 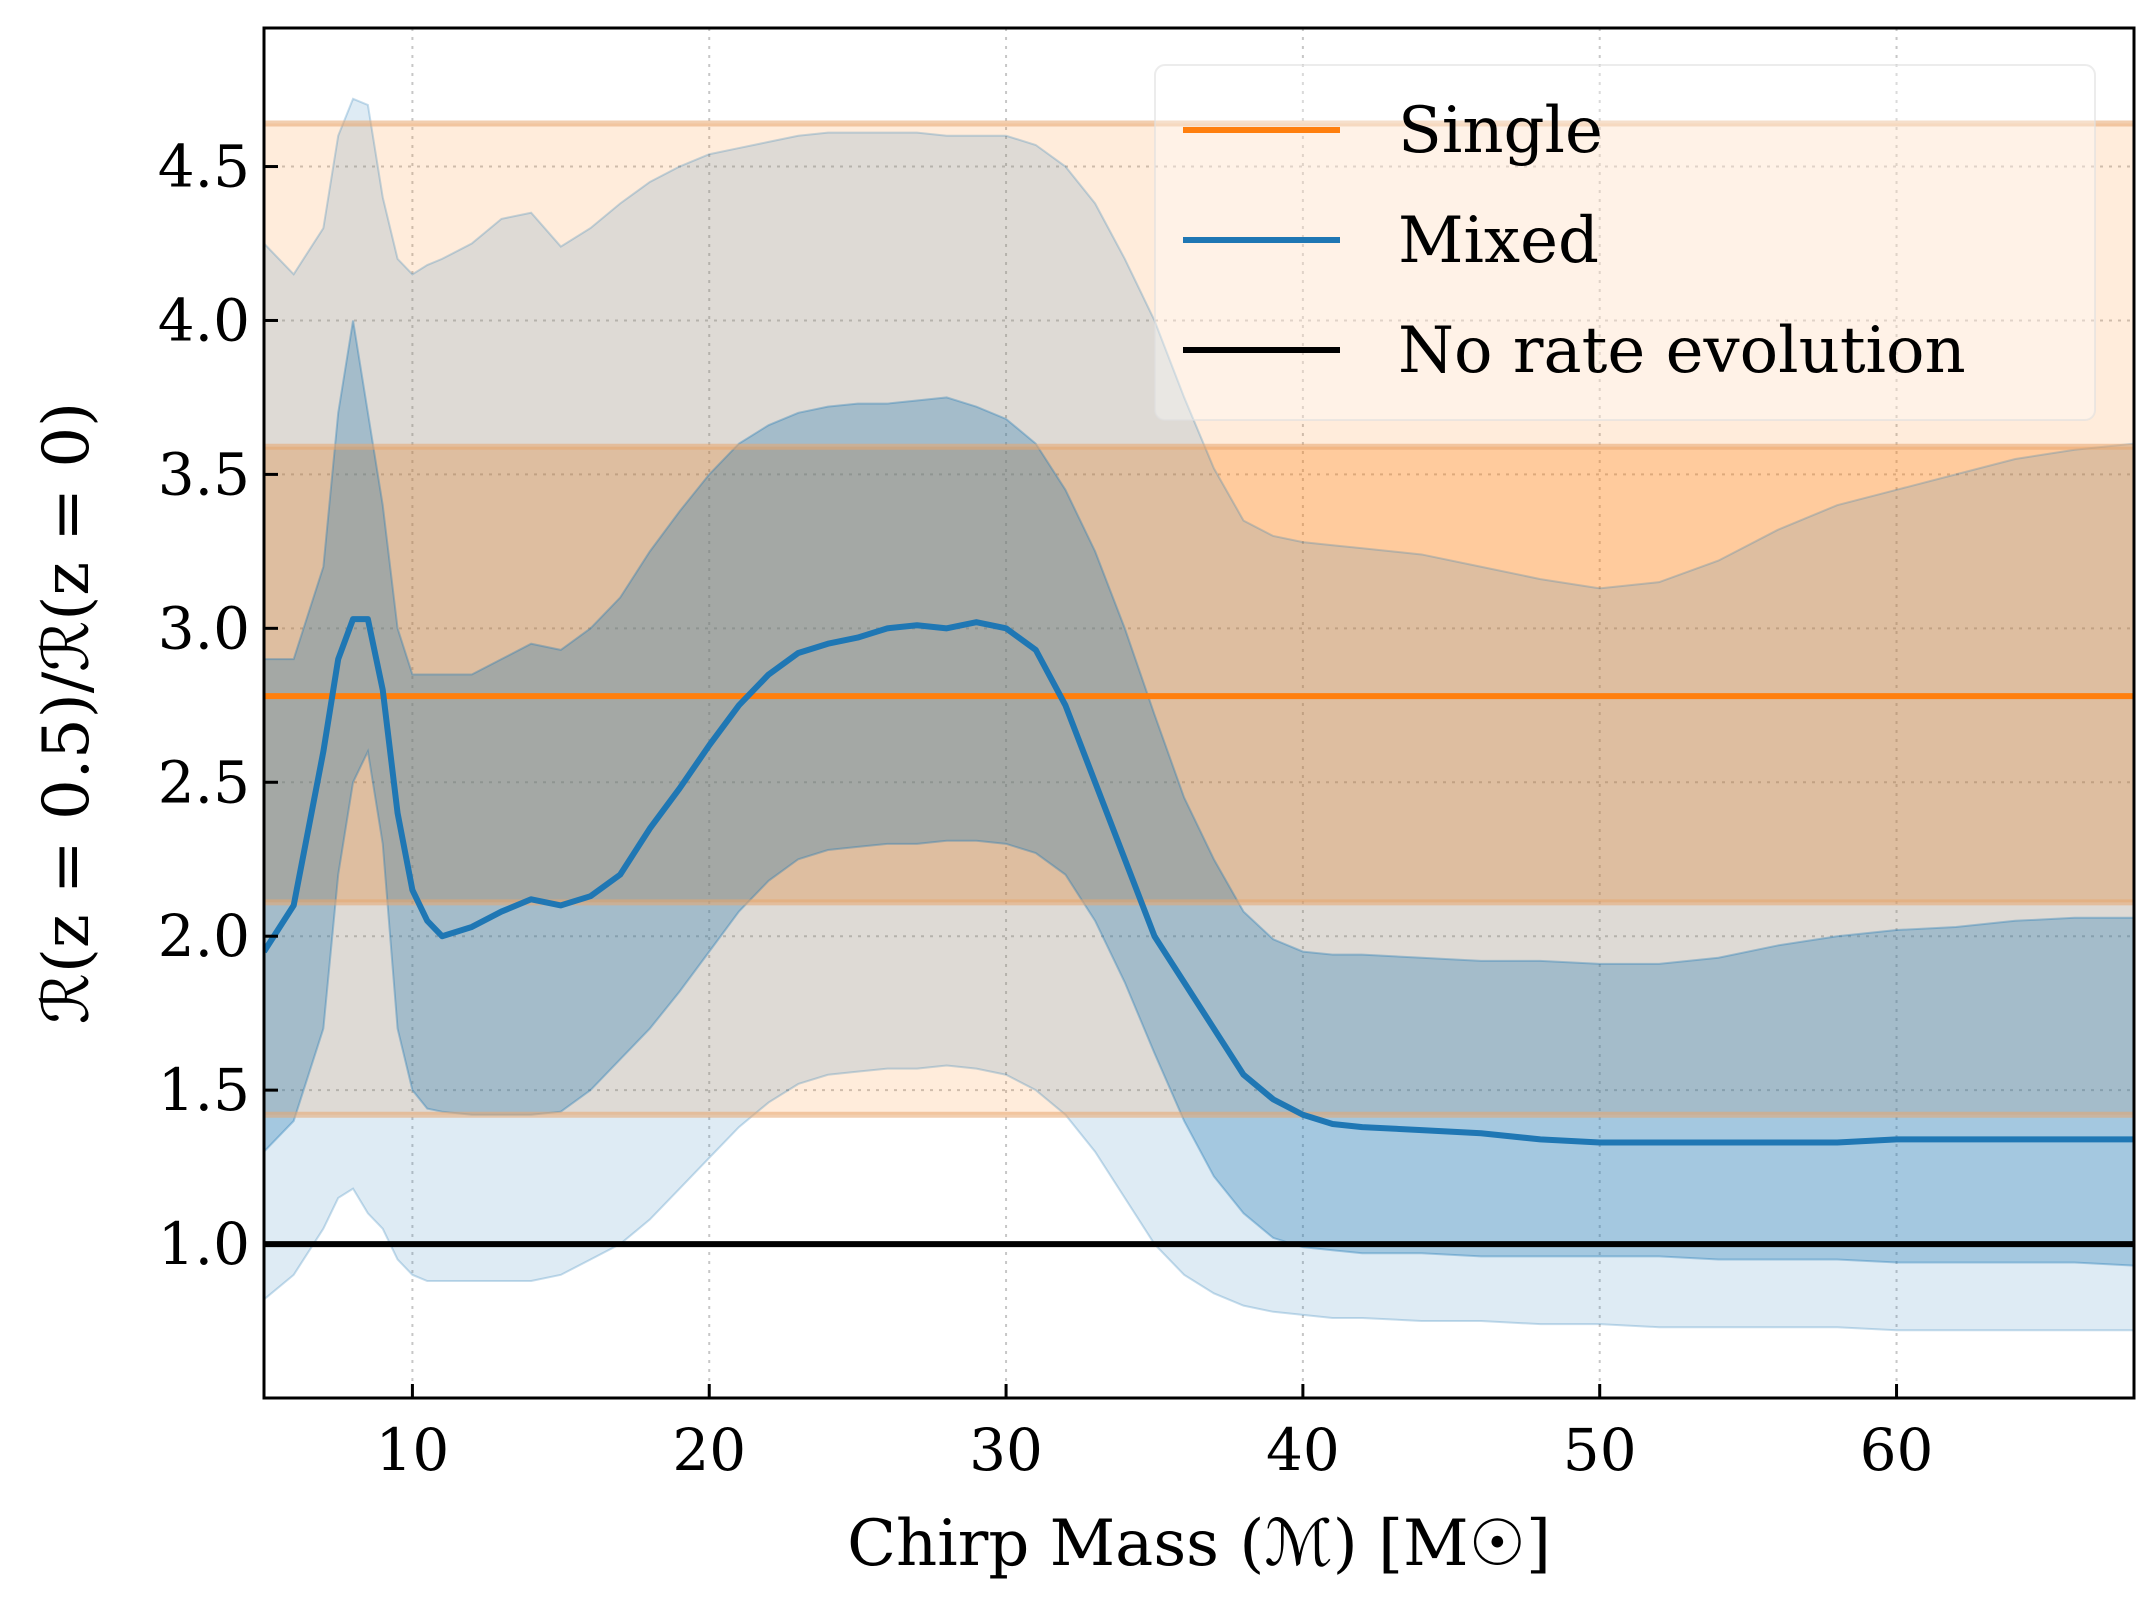 What do you see at coordinates (67, 713) in the screenshot?
I see `y-axis-label: ℛ(z = 0.5)/ℛ(z = 0)` at bounding box center [67, 713].